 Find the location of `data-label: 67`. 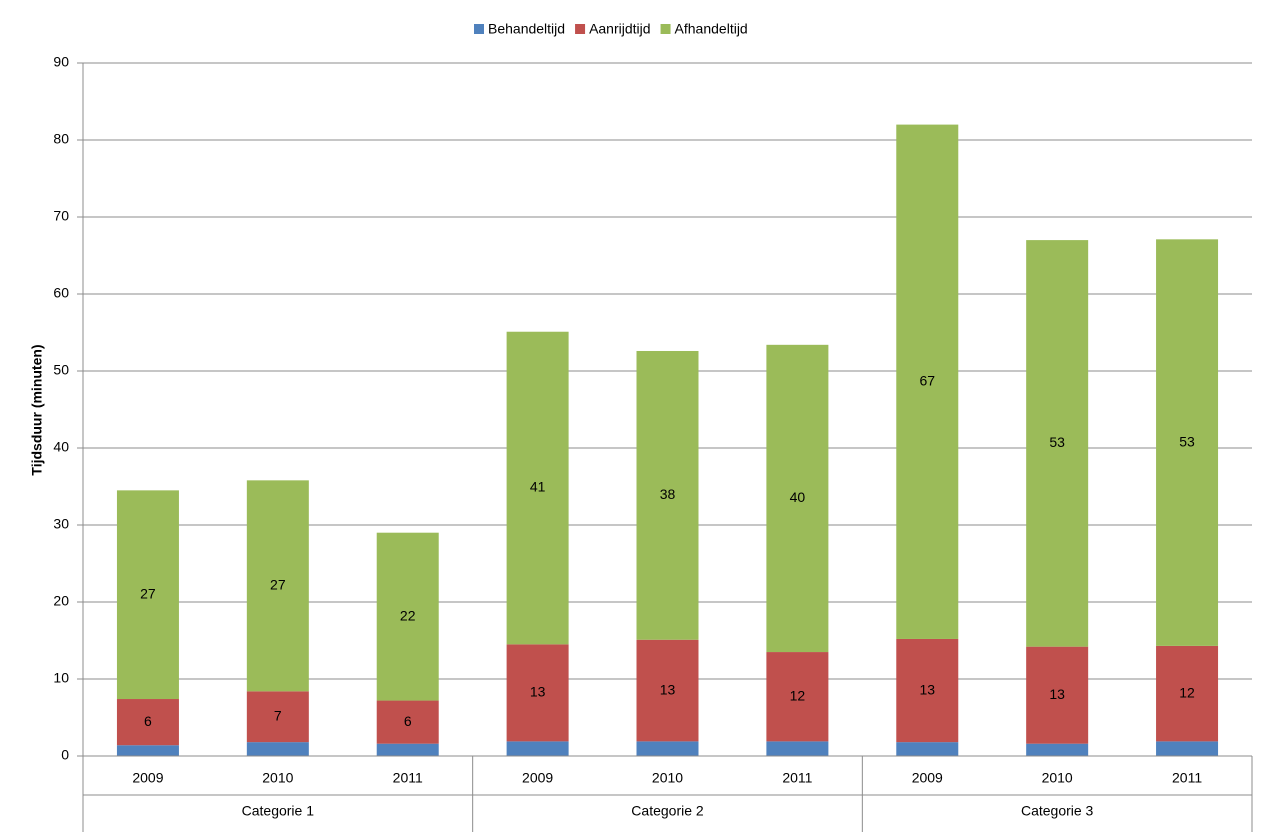

data-label: 67 is located at coordinates (927, 380).